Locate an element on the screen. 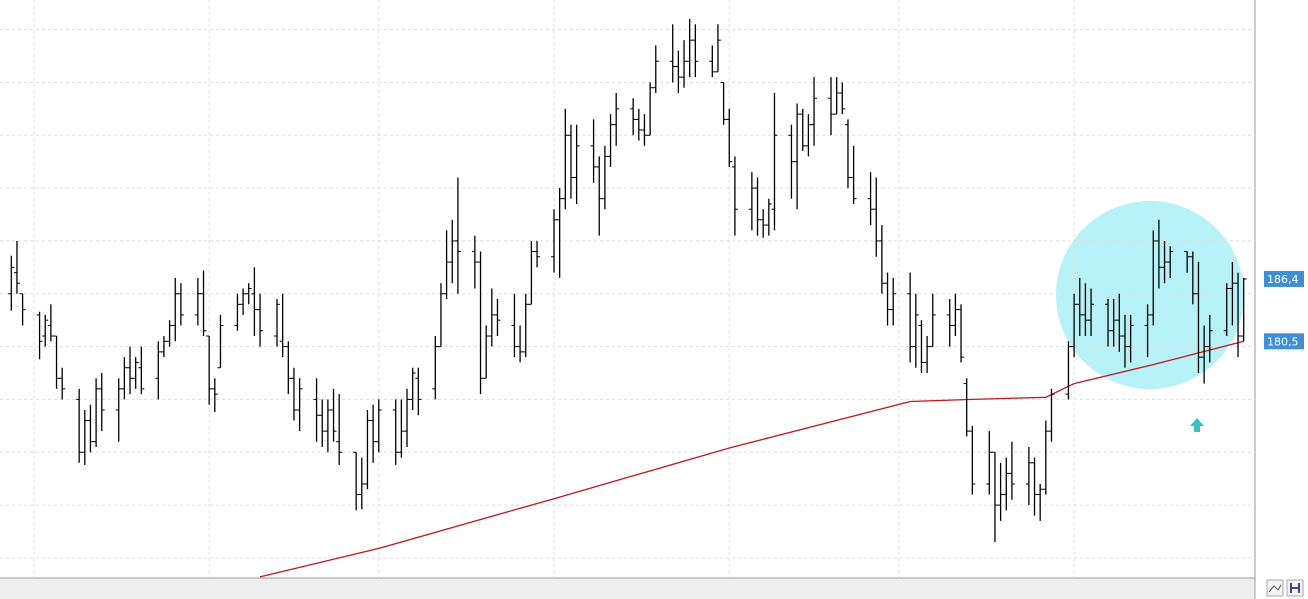 The width and height of the screenshot is (1308, 599). x-axis-band is located at coordinates (627, 588).